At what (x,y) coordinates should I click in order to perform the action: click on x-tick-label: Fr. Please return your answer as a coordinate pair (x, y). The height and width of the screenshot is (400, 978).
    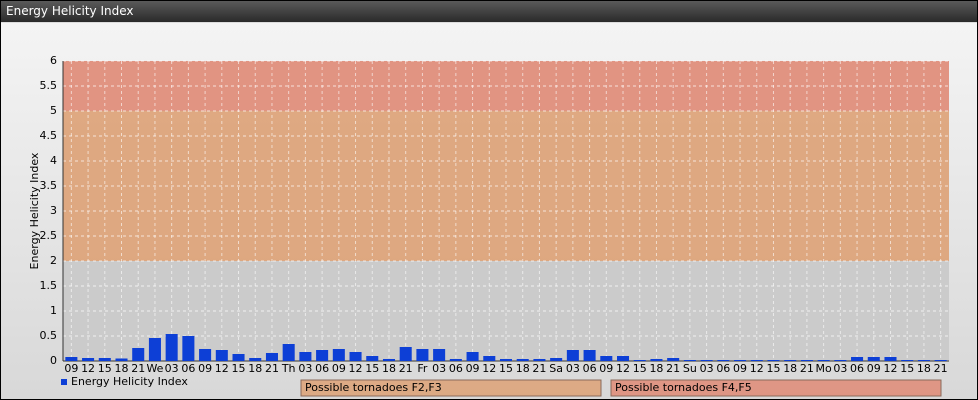
    Looking at the image, I should click on (422, 368).